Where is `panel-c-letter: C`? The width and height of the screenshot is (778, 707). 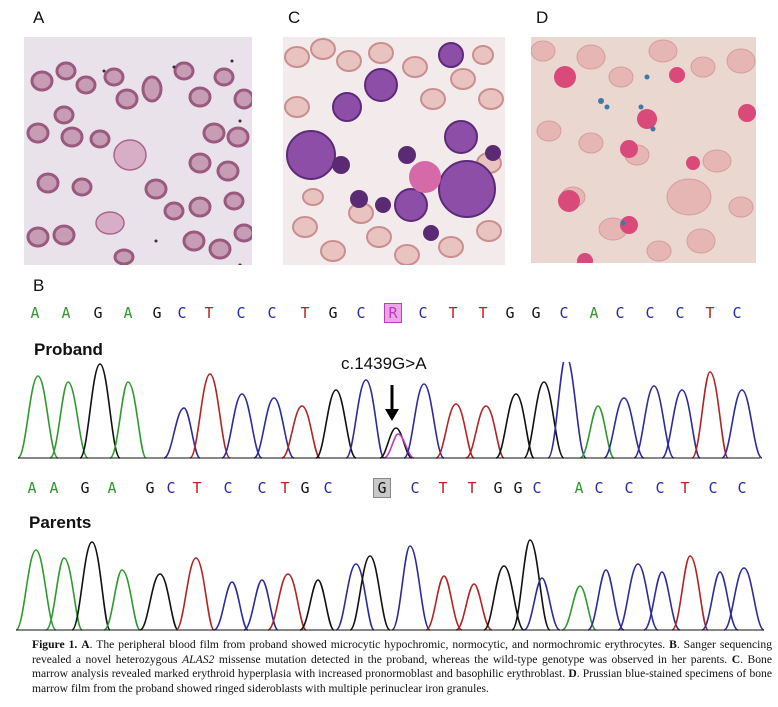
panel-c-letter: C is located at coordinates (294, 17).